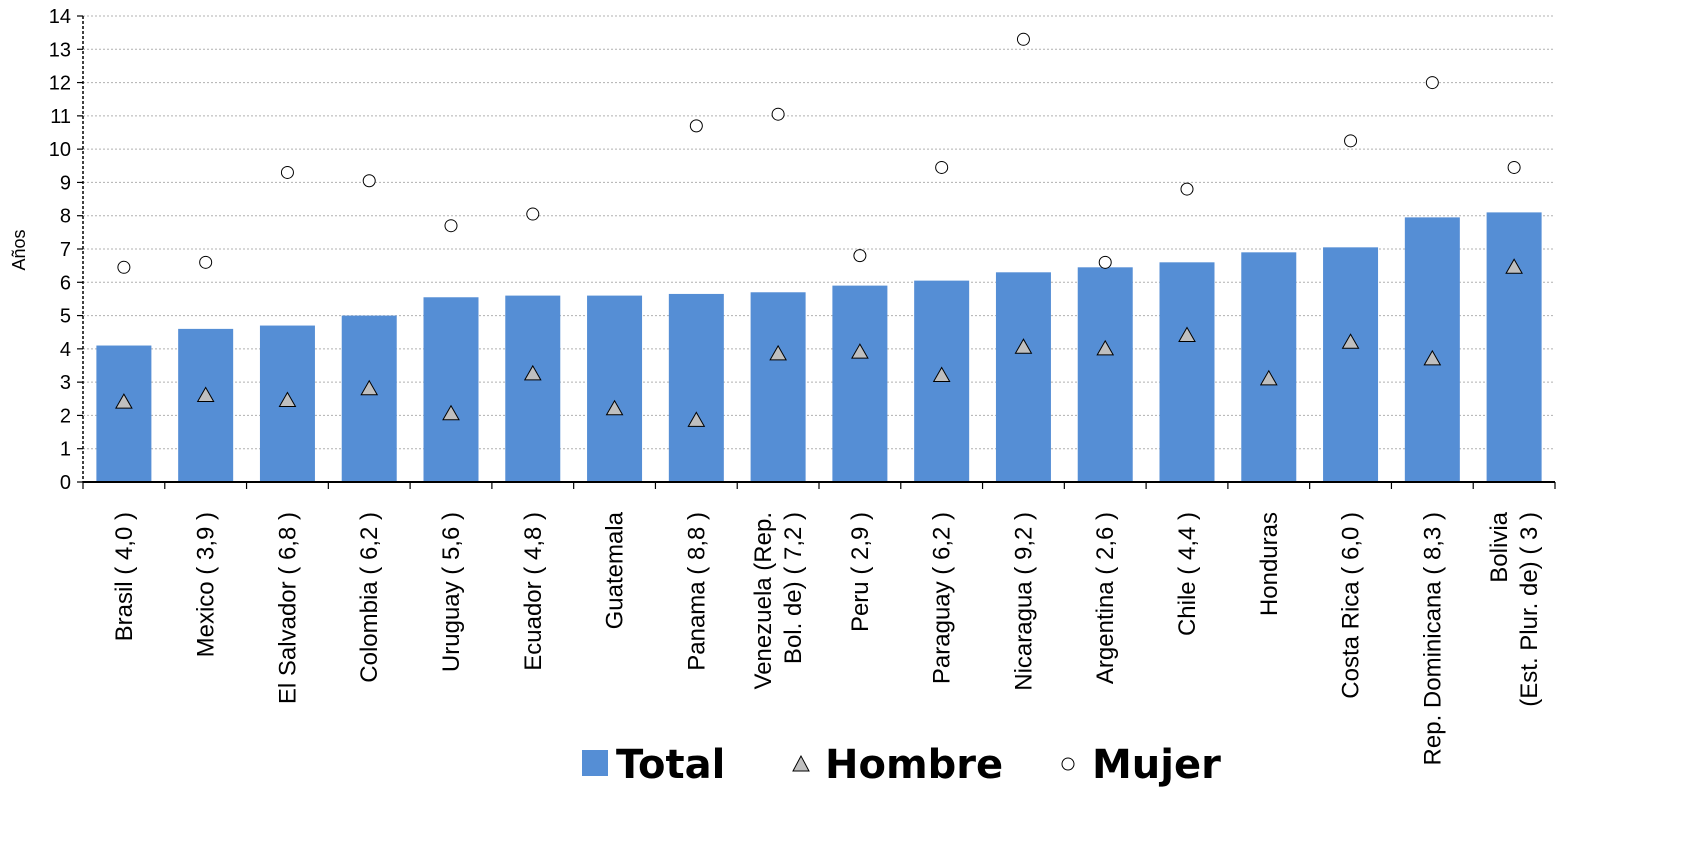 This screenshot has width=1691, height=845. What do you see at coordinates (914, 765) in the screenshot?
I see `legend-label-hombre: Hombre` at bounding box center [914, 765].